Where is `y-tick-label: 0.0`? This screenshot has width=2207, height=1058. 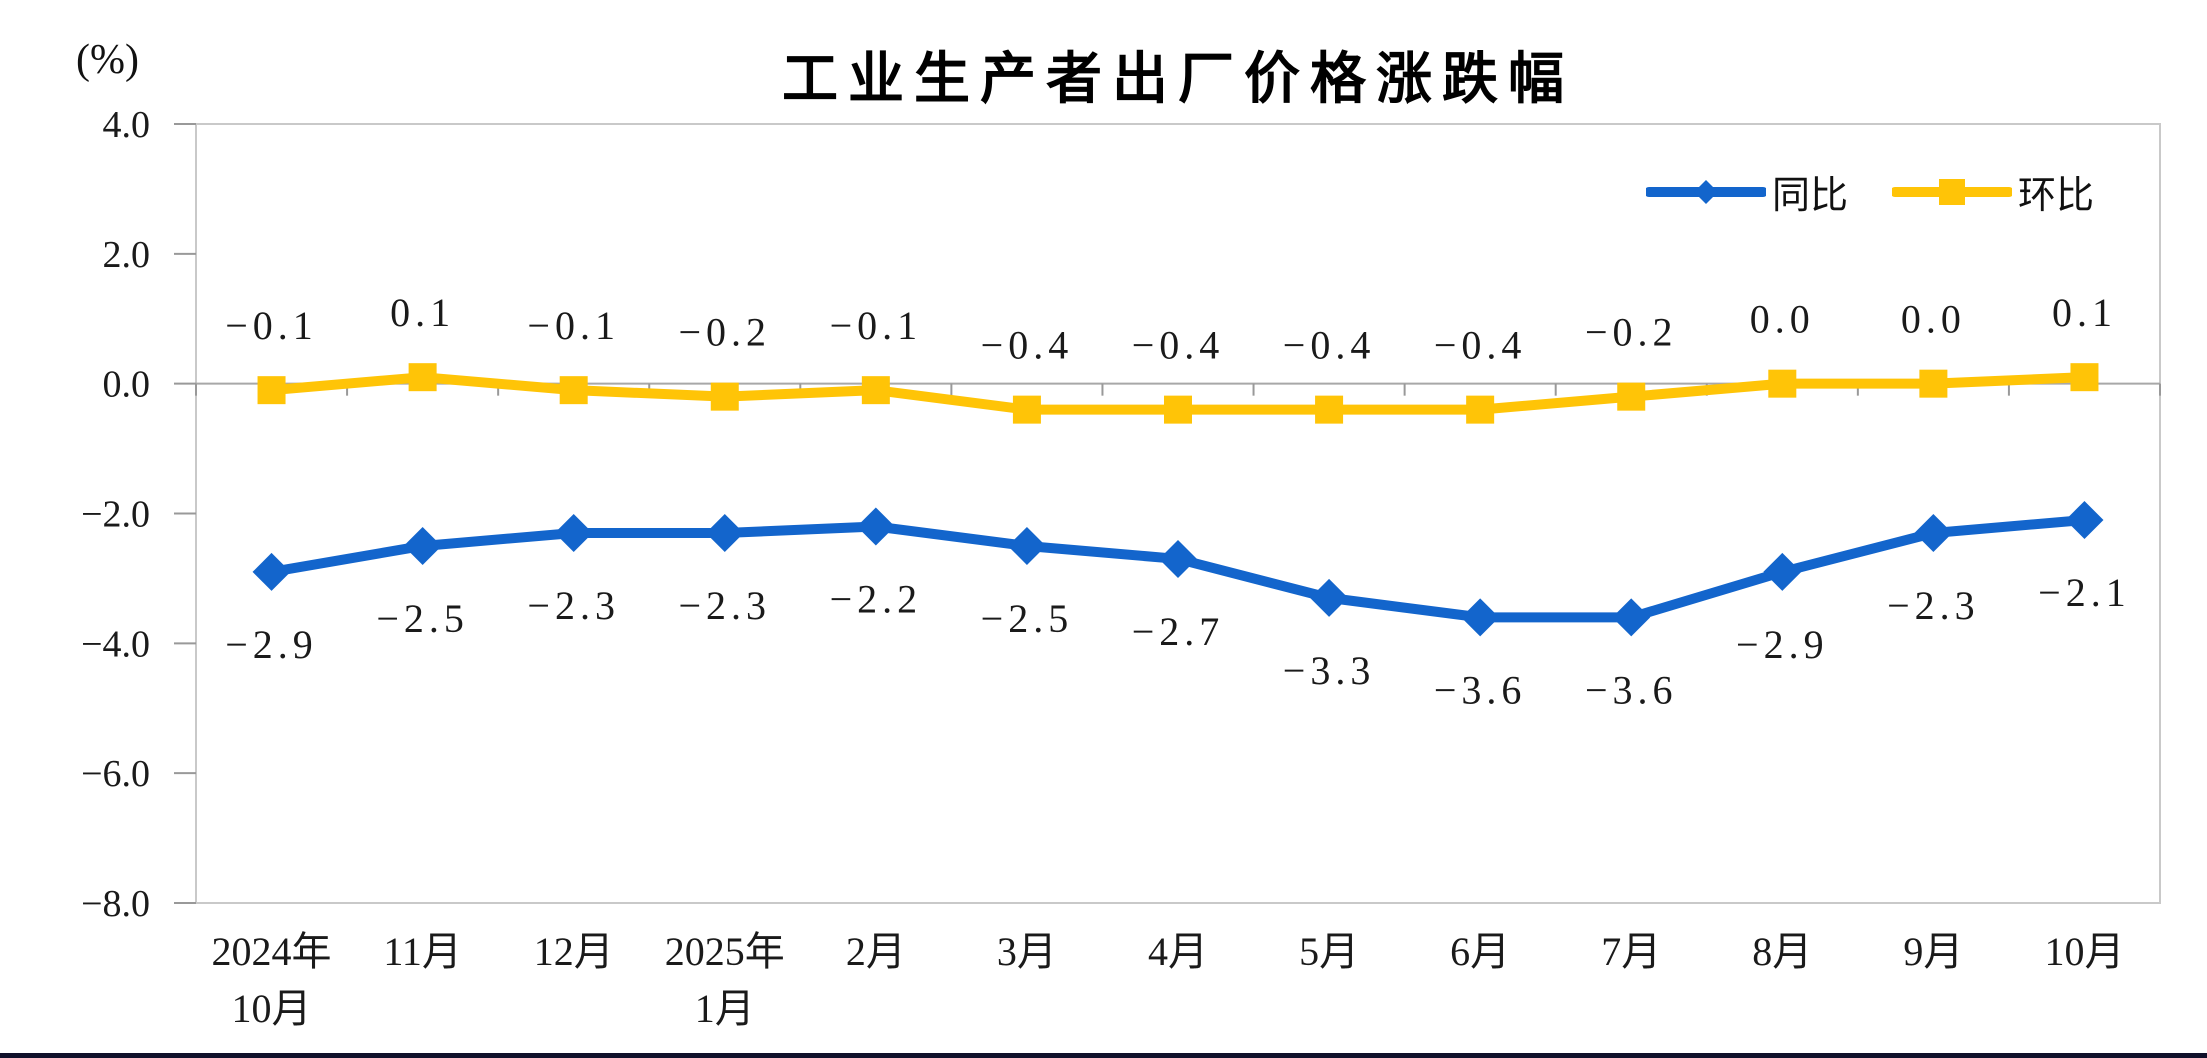 y-tick-label: 0.0 is located at coordinates (127, 385).